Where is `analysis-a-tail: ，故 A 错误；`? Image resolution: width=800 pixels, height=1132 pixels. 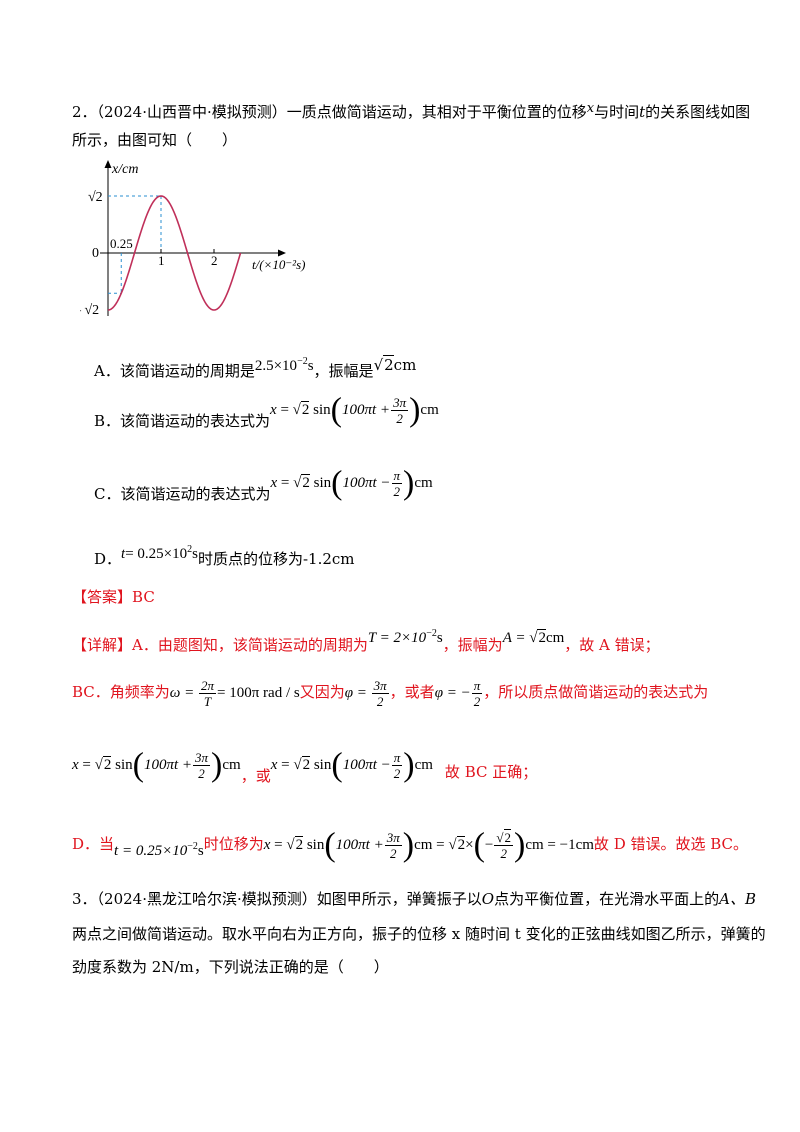 analysis-a-tail: ，故 A 错误； is located at coordinates (612, 645).